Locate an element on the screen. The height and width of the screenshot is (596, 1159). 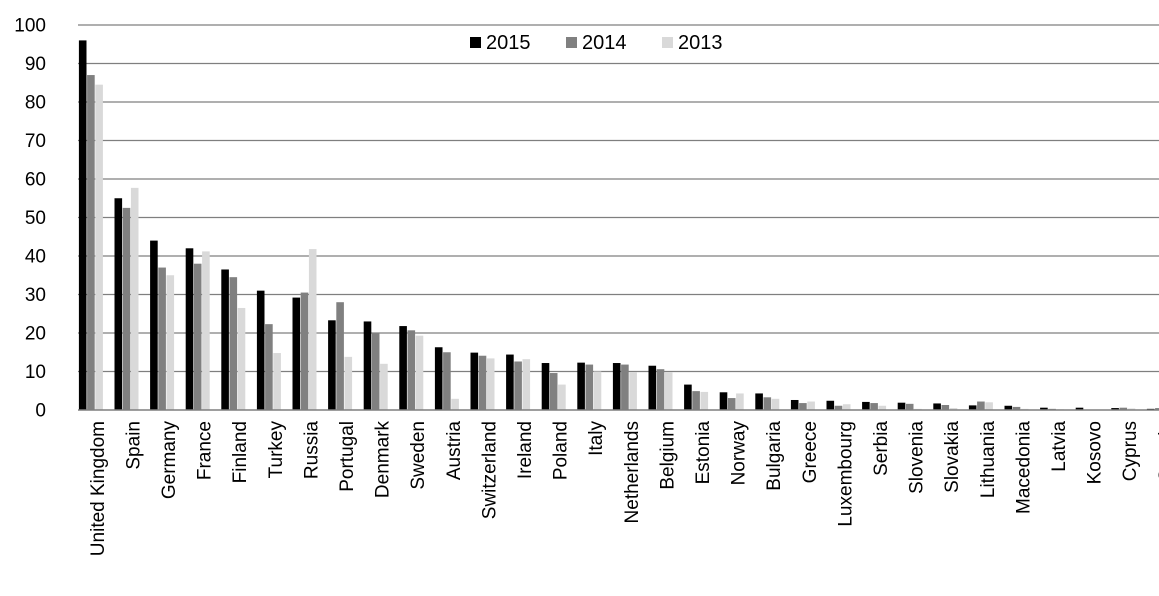
y-tick-label: 10 is located at coordinates (35, 372).